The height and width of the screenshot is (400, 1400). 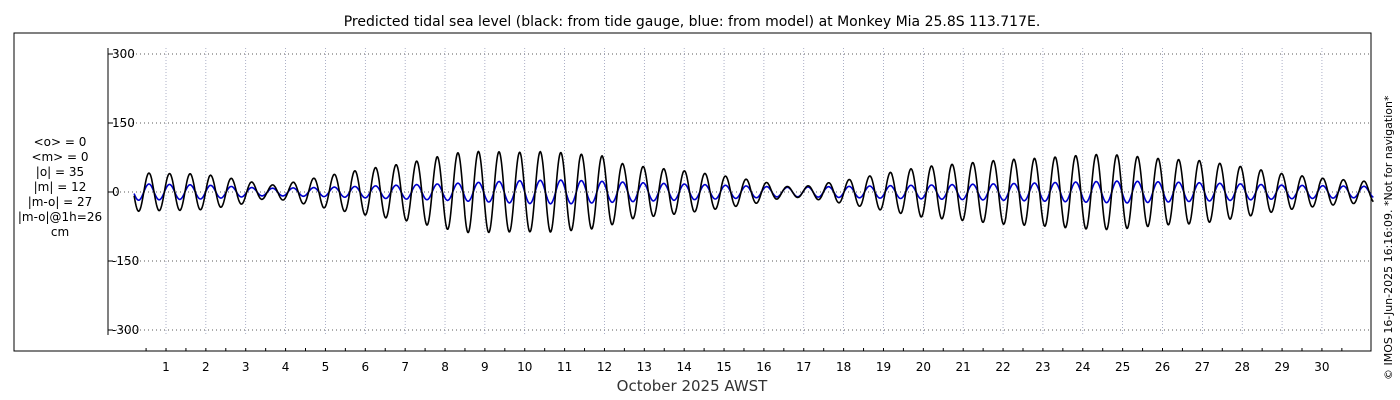 I want to click on x-tick-label: 26, so click(x=1162, y=367).